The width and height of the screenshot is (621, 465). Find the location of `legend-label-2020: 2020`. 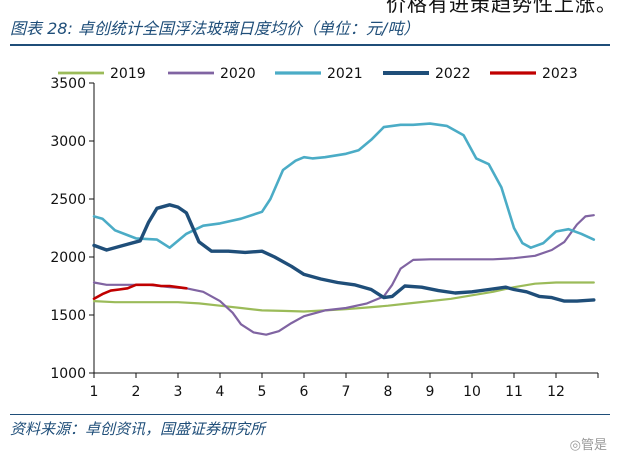

legend-label-2020: 2020 is located at coordinates (238, 74).